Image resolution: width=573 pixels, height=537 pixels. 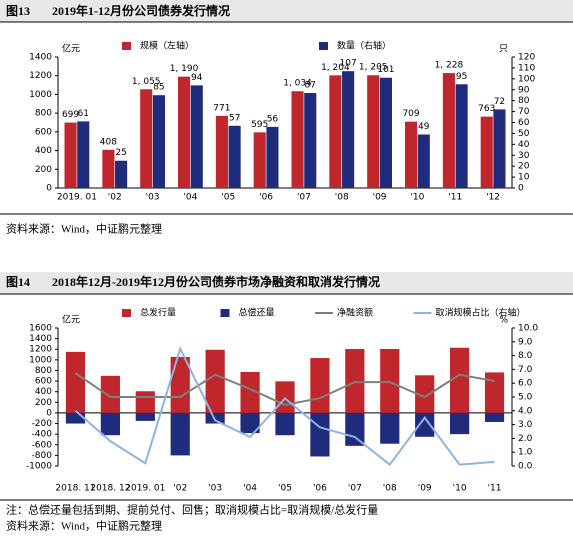 I want to click on y2-tick-label: 4.0, so click(x=525, y=411).